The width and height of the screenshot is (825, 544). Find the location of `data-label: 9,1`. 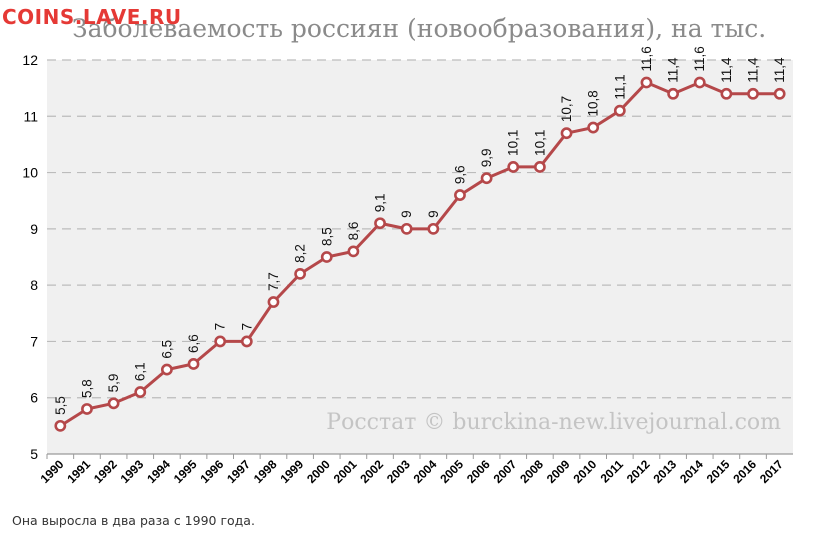

data-label: 9,1 is located at coordinates (380, 202).